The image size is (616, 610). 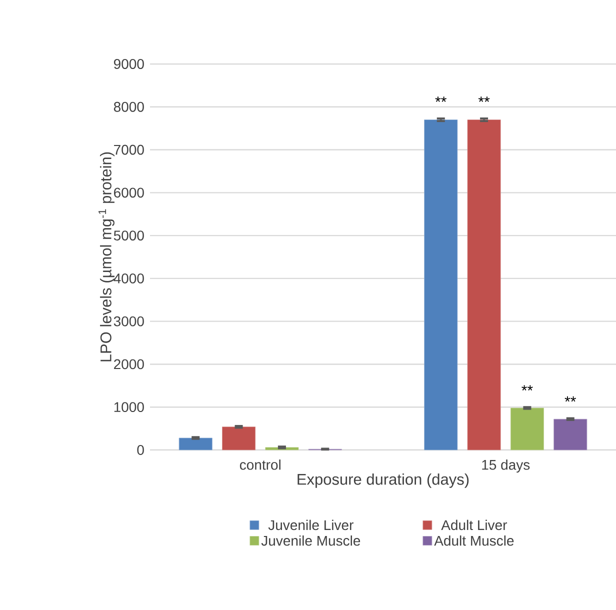 I want to click on y-tick-label: 9000, so click(x=129, y=64).